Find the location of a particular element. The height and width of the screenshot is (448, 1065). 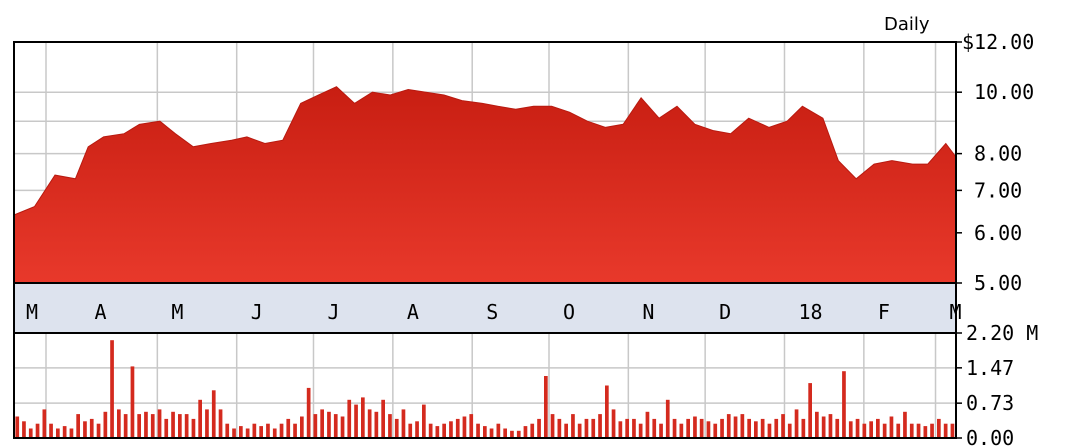

month-label: F is located at coordinates (884, 312).